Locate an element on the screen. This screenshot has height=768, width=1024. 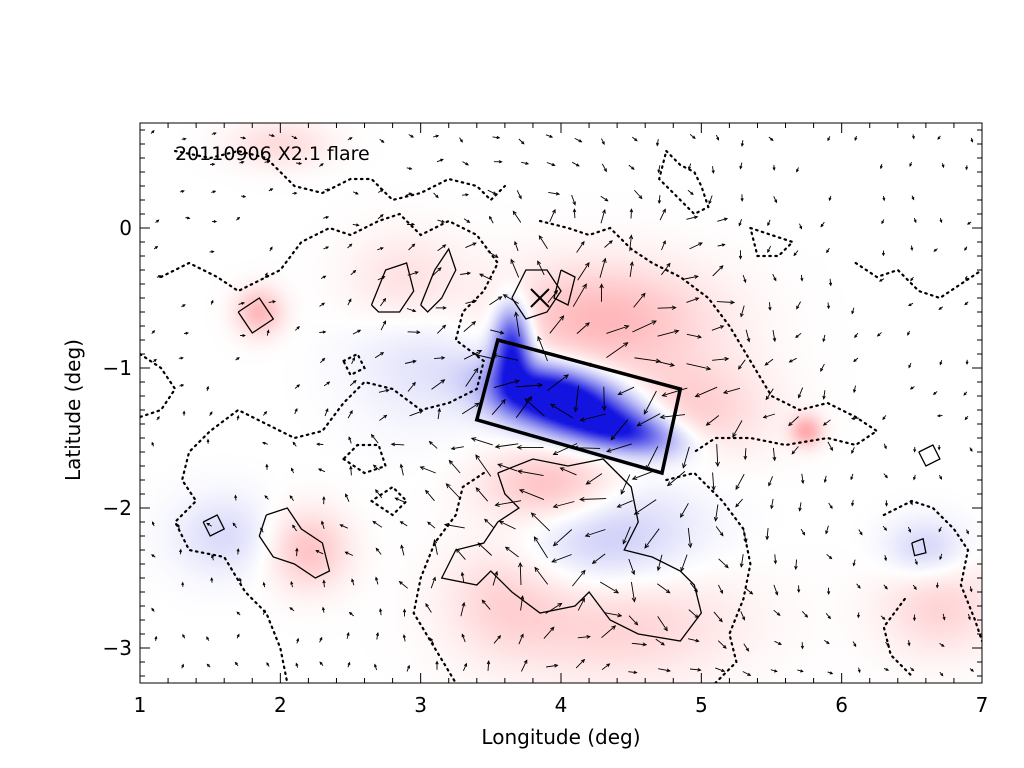
x-tick-label: 5 is located at coordinates (701, 705).